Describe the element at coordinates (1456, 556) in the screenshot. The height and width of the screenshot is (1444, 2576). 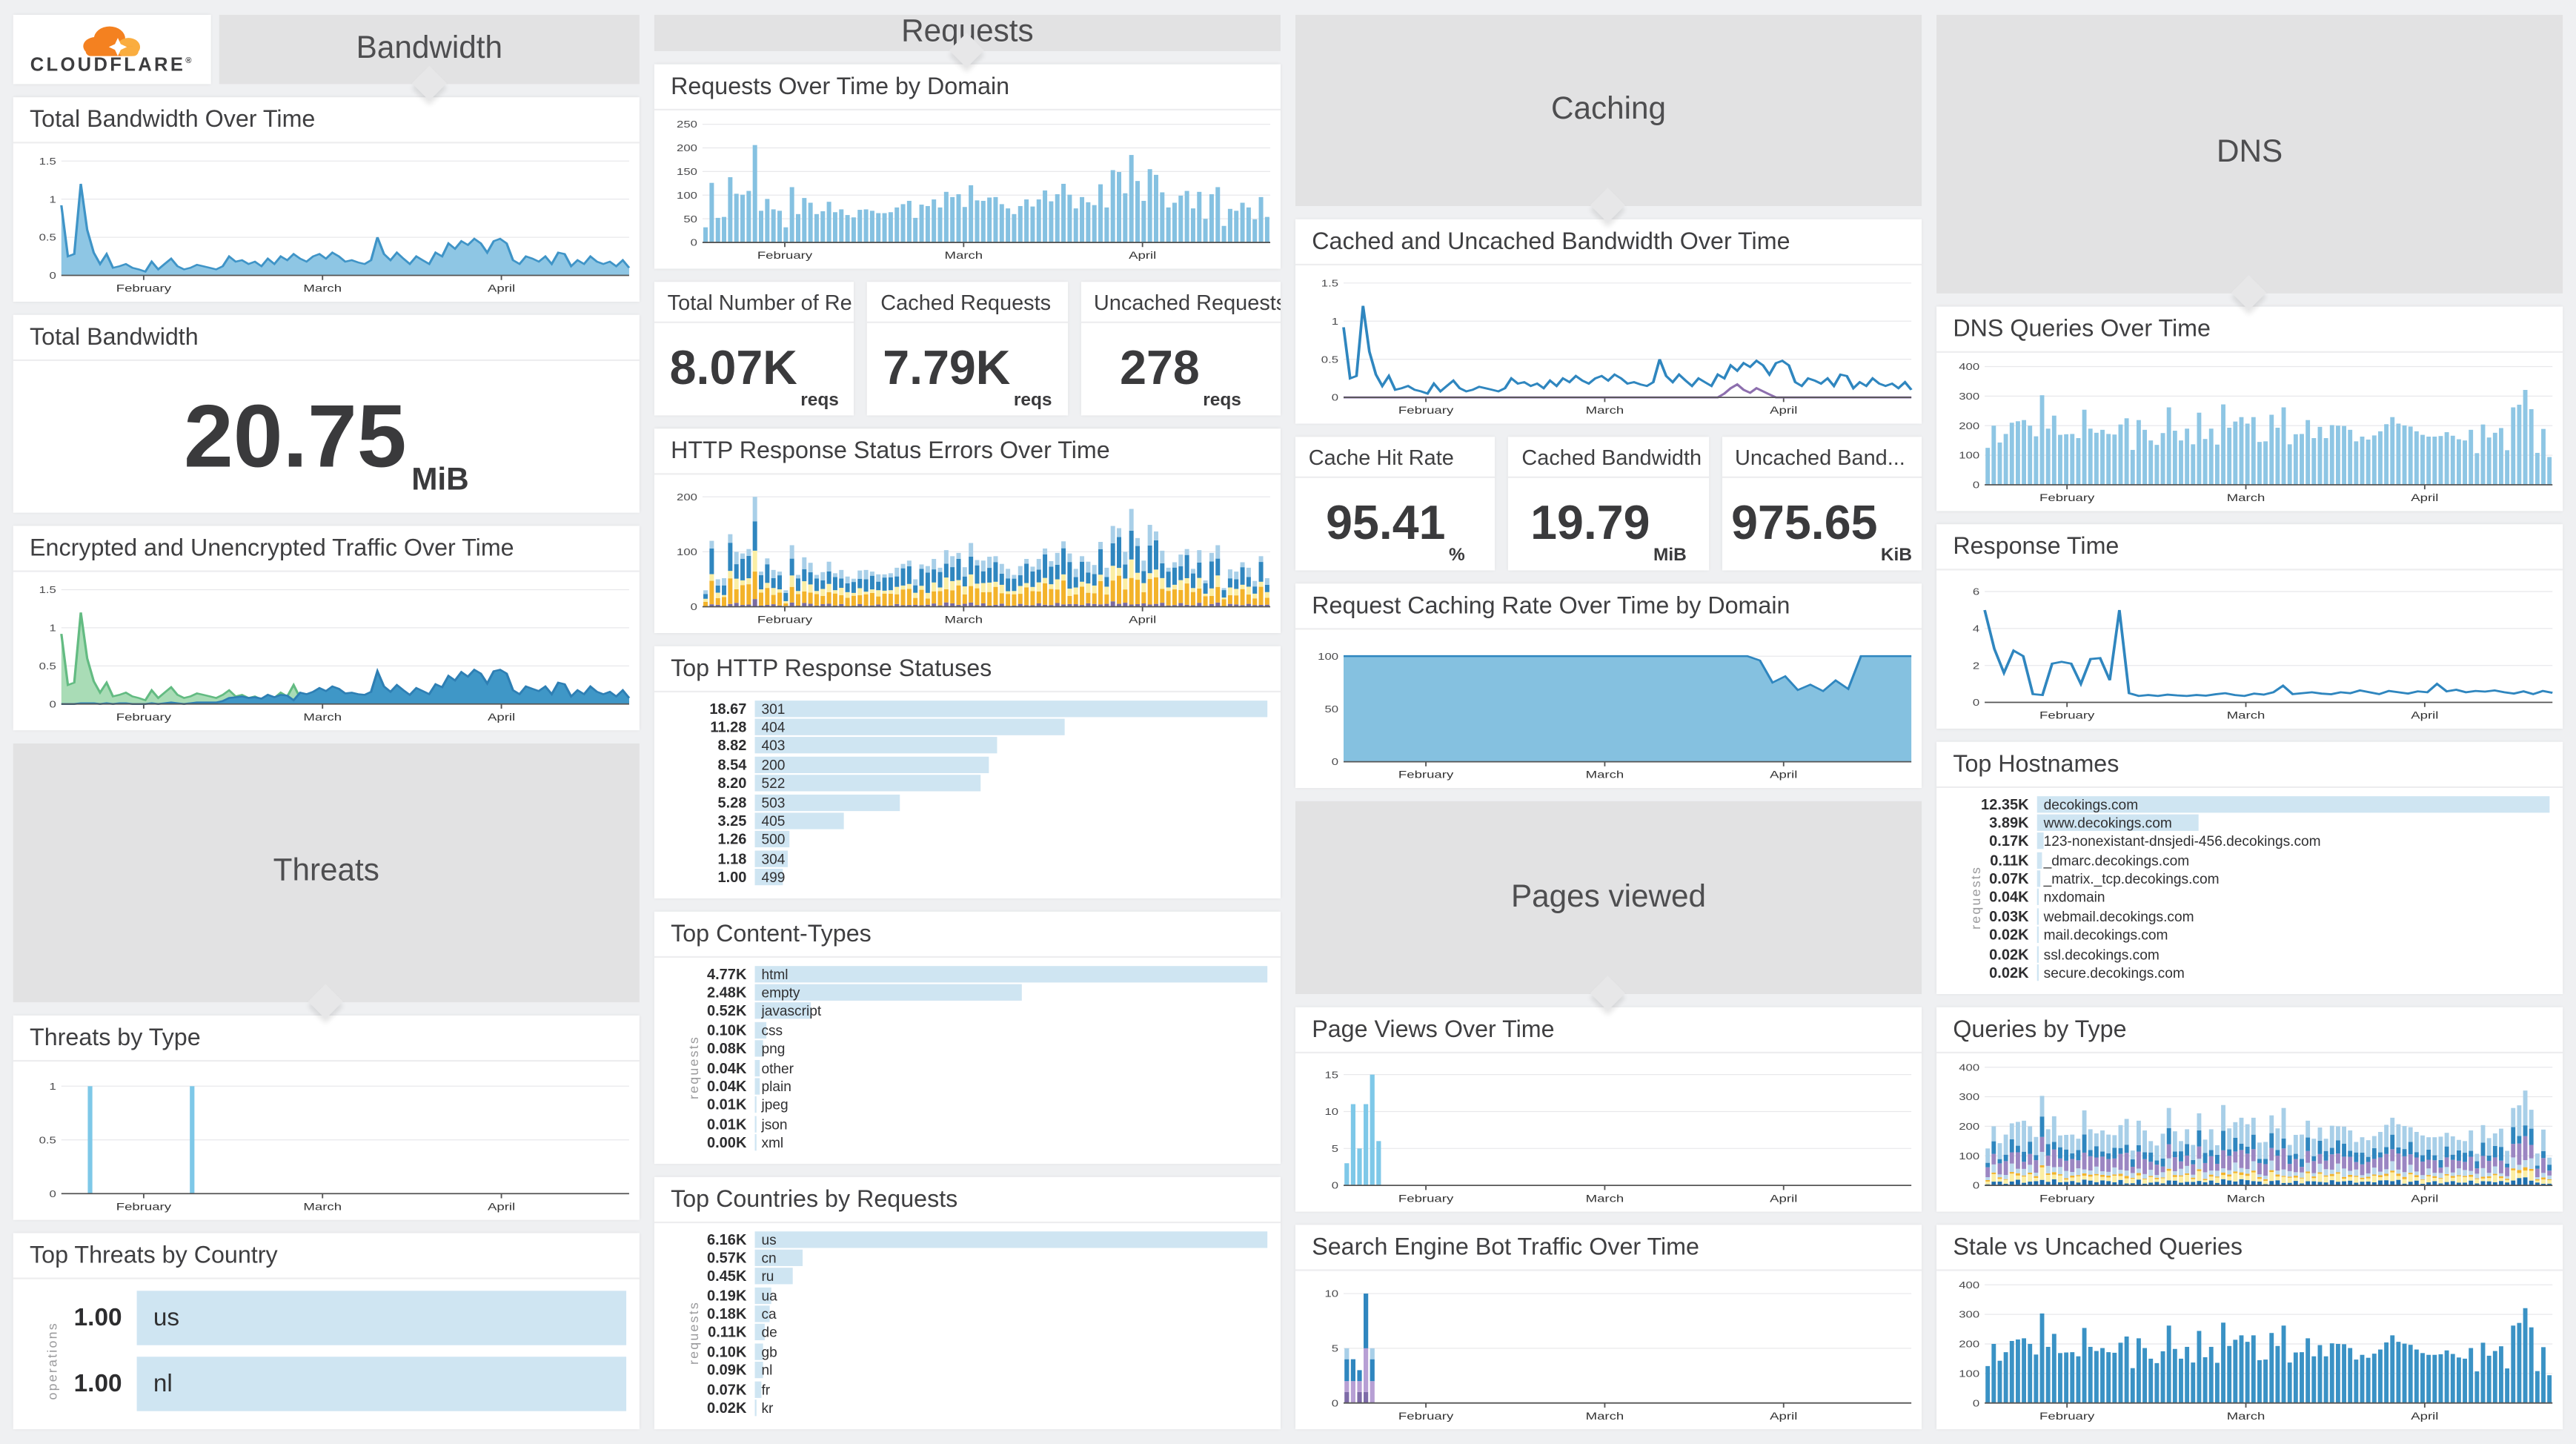
I see `stat-unit: %` at that location.